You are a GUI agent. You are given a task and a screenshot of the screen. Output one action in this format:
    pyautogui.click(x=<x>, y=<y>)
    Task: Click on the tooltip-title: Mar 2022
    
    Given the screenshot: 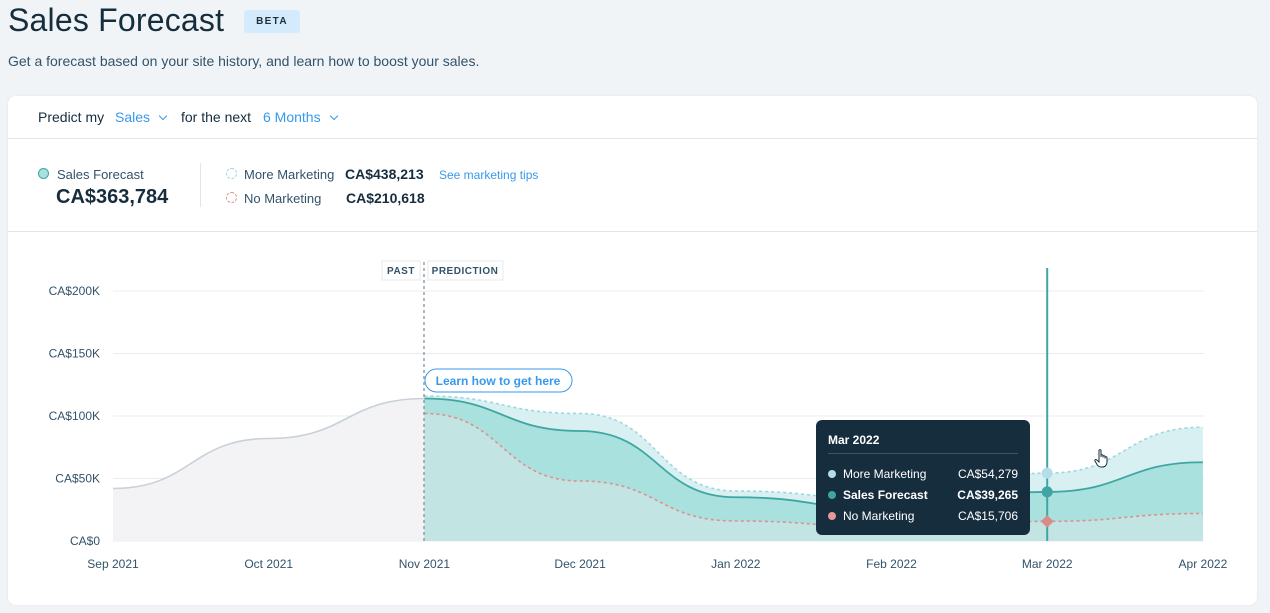 What is the action you would take?
    pyautogui.click(x=854, y=440)
    